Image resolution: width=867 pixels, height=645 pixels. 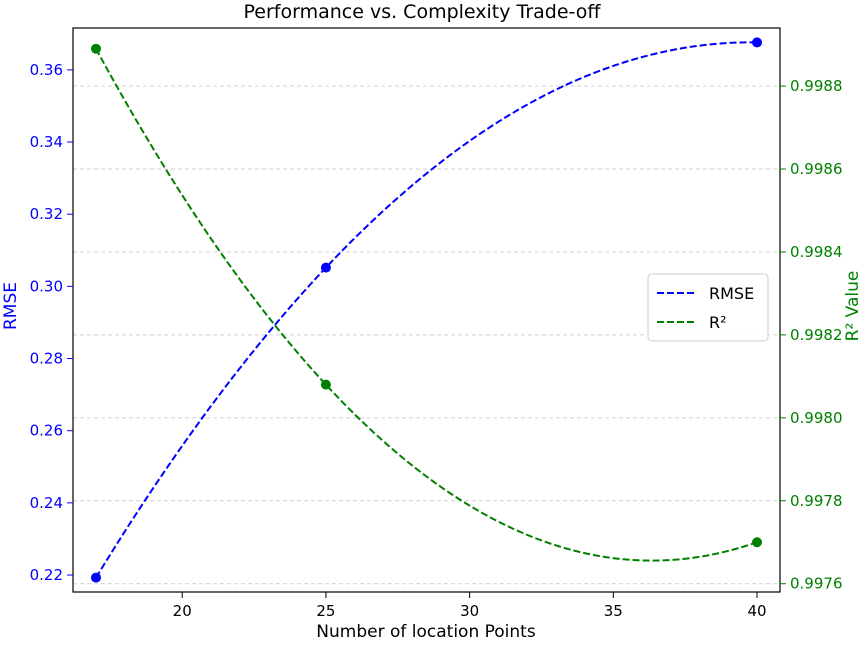 I want to click on y-left-tick-label: 0.32, so click(x=46, y=214).